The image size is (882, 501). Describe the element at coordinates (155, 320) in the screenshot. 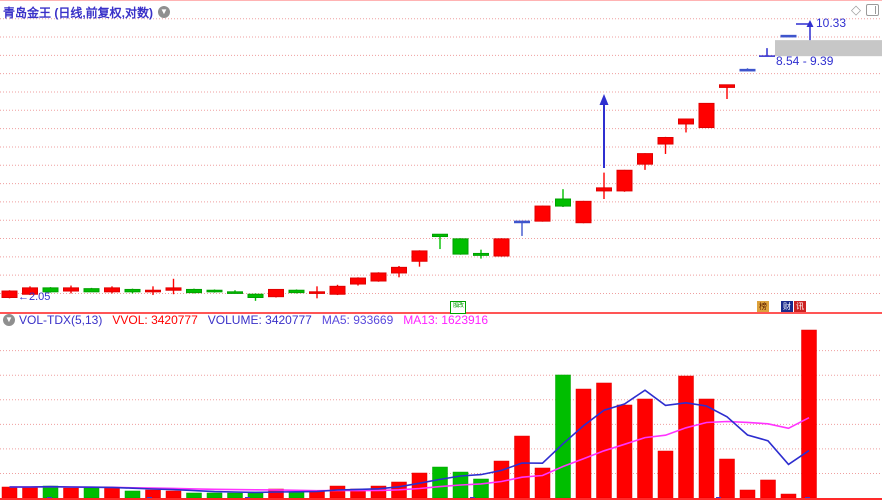

I see `vvol-label: VVOL: 3420777` at that location.